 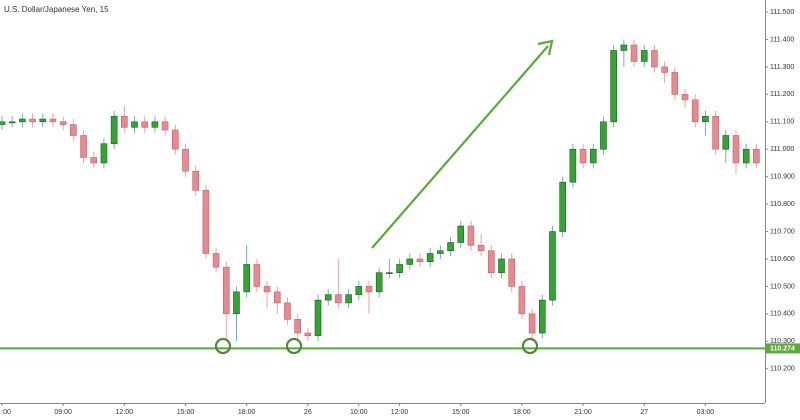 What do you see at coordinates (782, 204) in the screenshot?
I see `y-tick-label: 110.800` at bounding box center [782, 204].